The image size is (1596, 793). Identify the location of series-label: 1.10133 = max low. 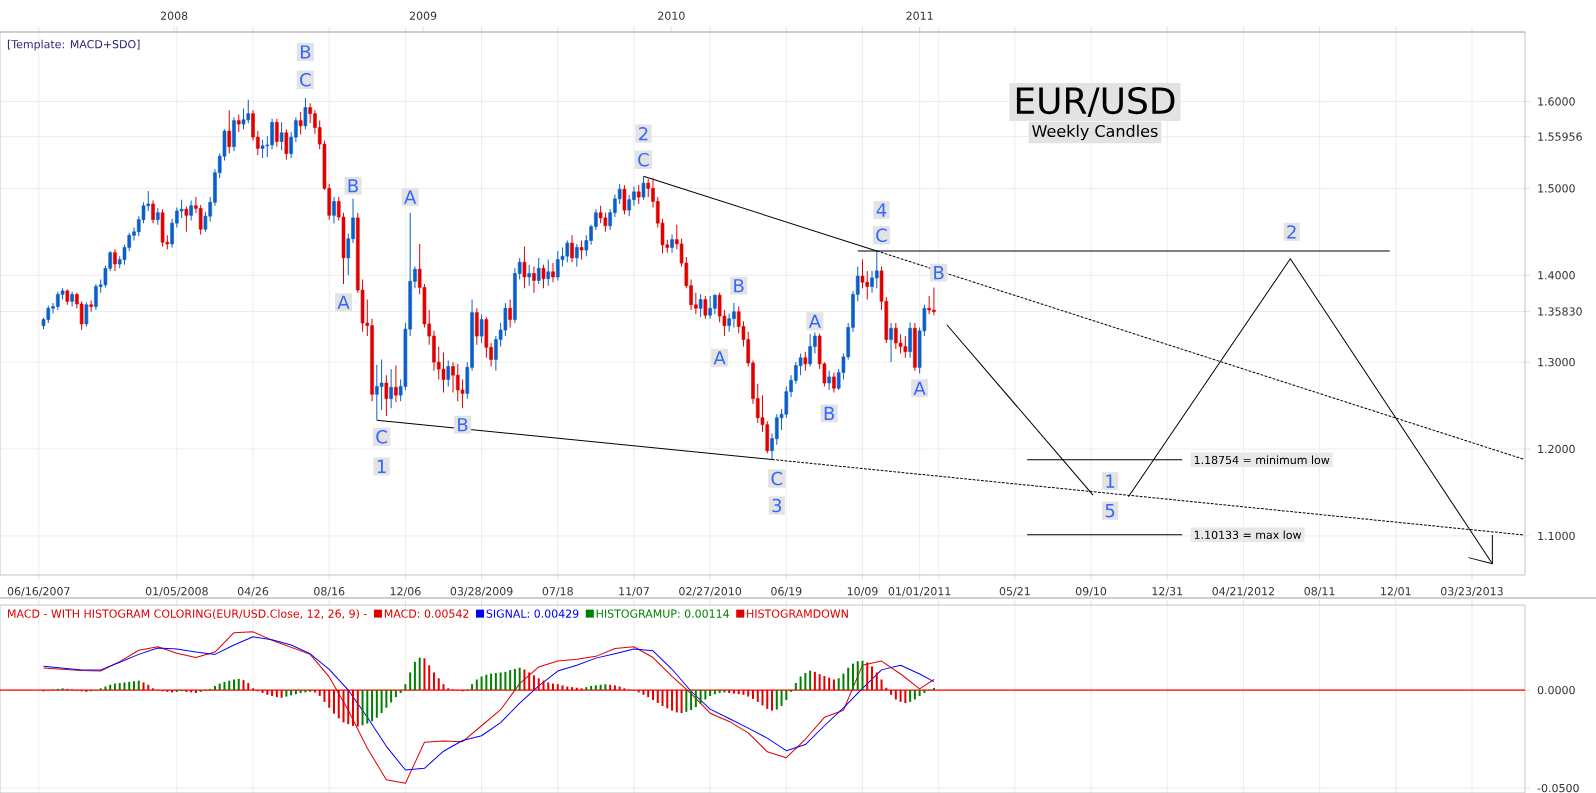
(1248, 534).